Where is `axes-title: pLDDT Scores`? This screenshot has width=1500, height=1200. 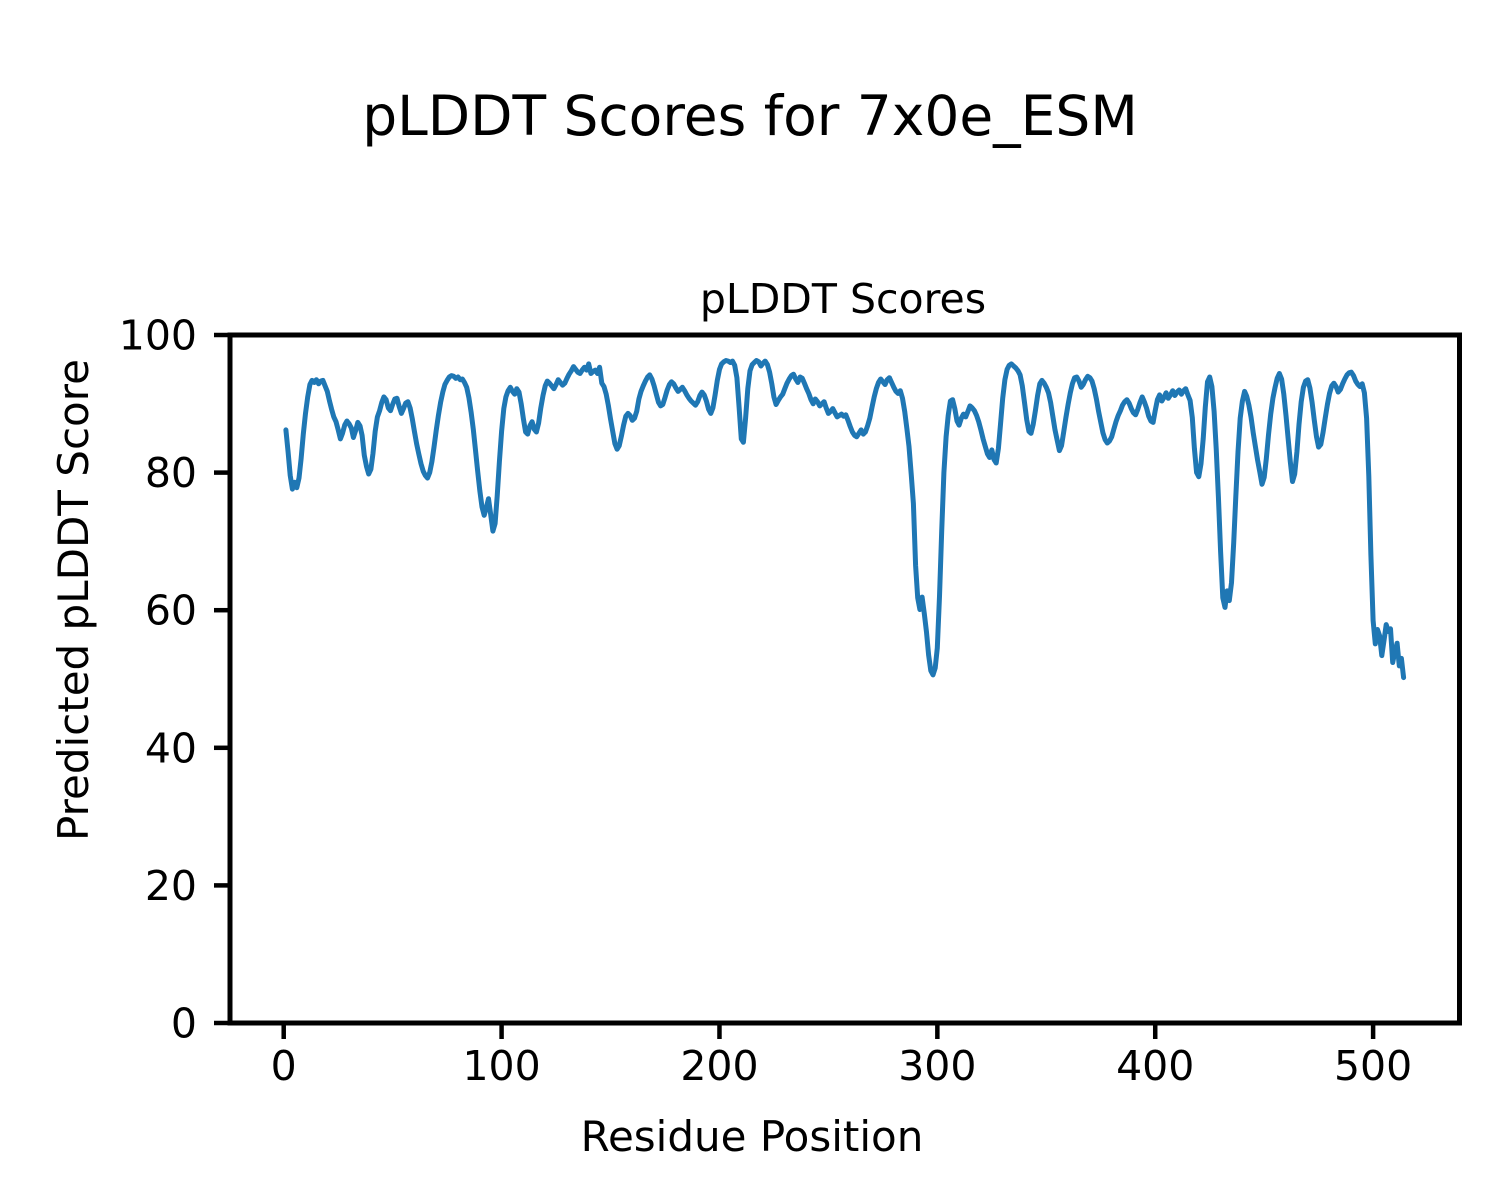
axes-title: pLDDT Scores is located at coordinates (843, 299).